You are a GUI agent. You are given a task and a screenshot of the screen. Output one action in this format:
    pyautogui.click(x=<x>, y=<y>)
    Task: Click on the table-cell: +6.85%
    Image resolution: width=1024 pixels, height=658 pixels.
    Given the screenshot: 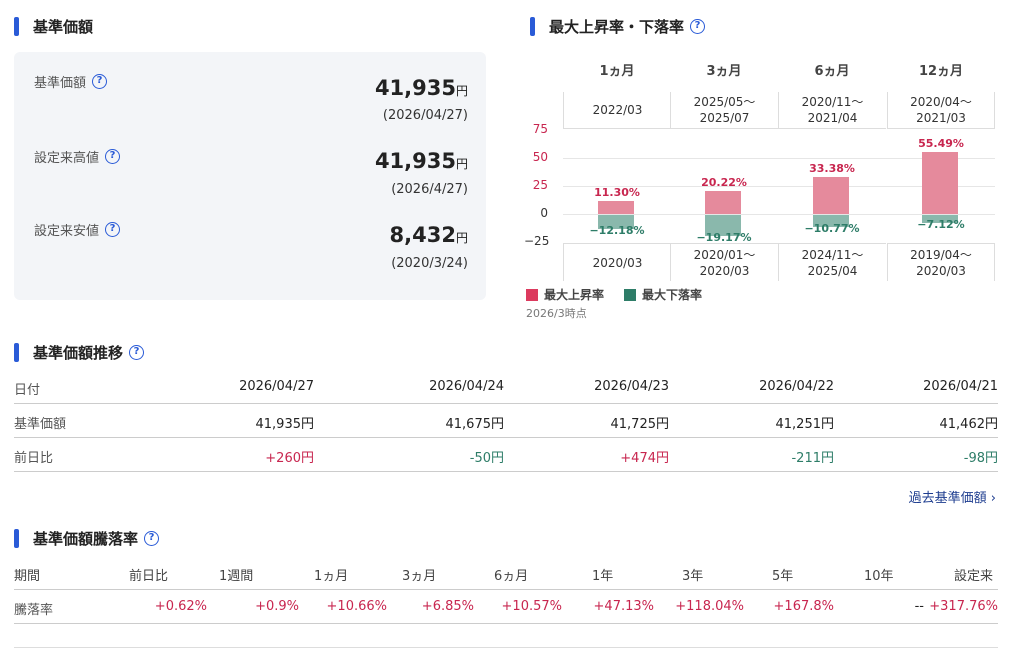 What is the action you would take?
    pyautogui.click(x=447, y=606)
    